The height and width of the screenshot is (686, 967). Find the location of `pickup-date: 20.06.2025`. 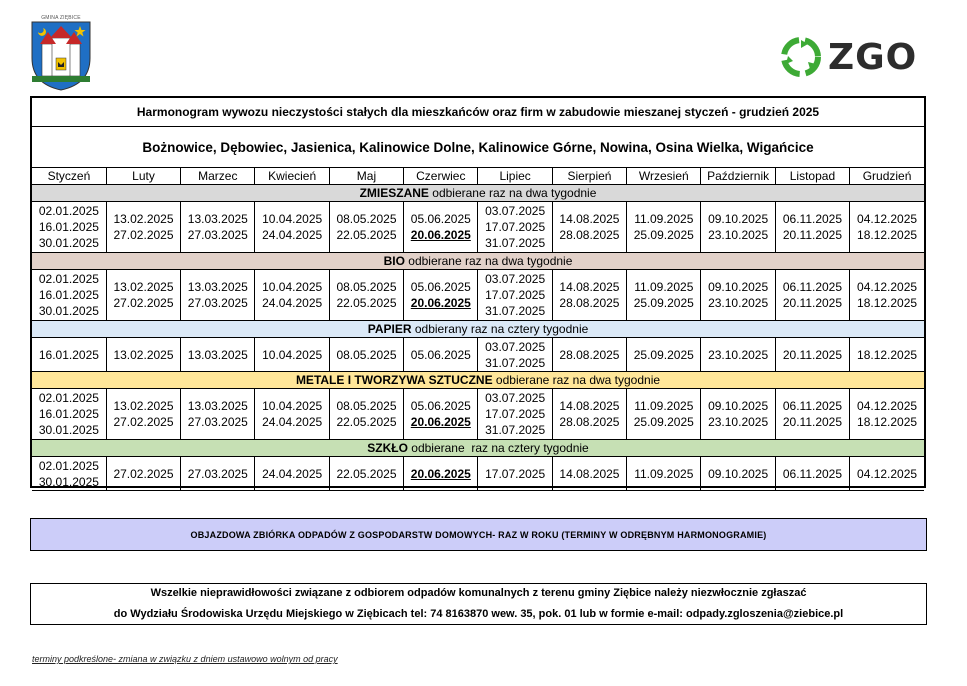

pickup-date: 20.06.2025 is located at coordinates (440, 422).